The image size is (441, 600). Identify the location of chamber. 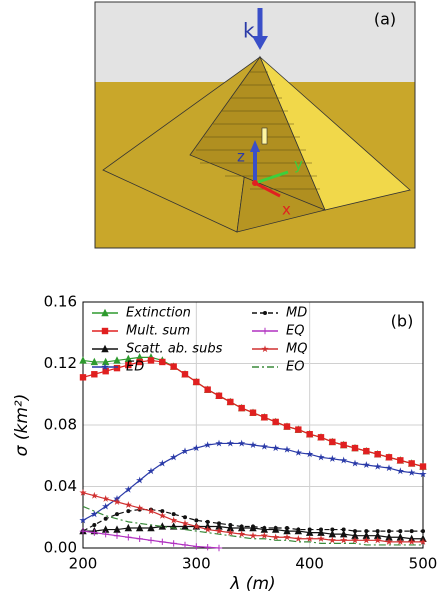
(264, 136).